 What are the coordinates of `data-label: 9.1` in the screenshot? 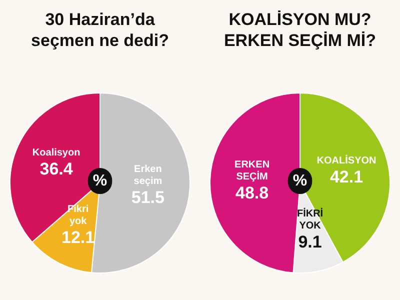 It's located at (310, 242).